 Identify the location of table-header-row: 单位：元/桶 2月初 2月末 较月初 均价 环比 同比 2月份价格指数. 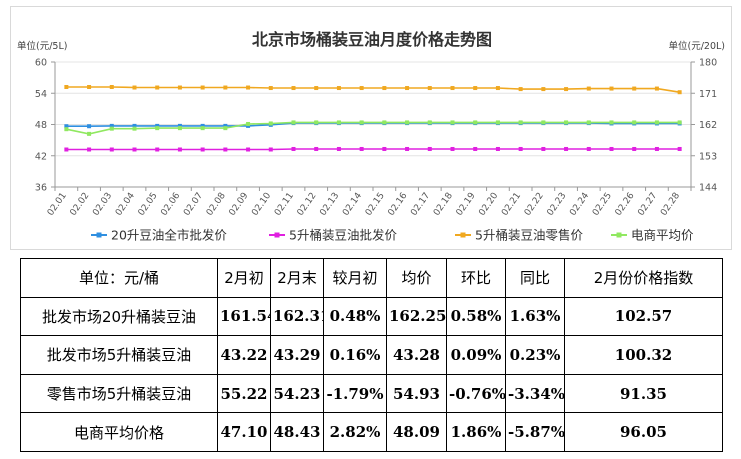
(371, 278).